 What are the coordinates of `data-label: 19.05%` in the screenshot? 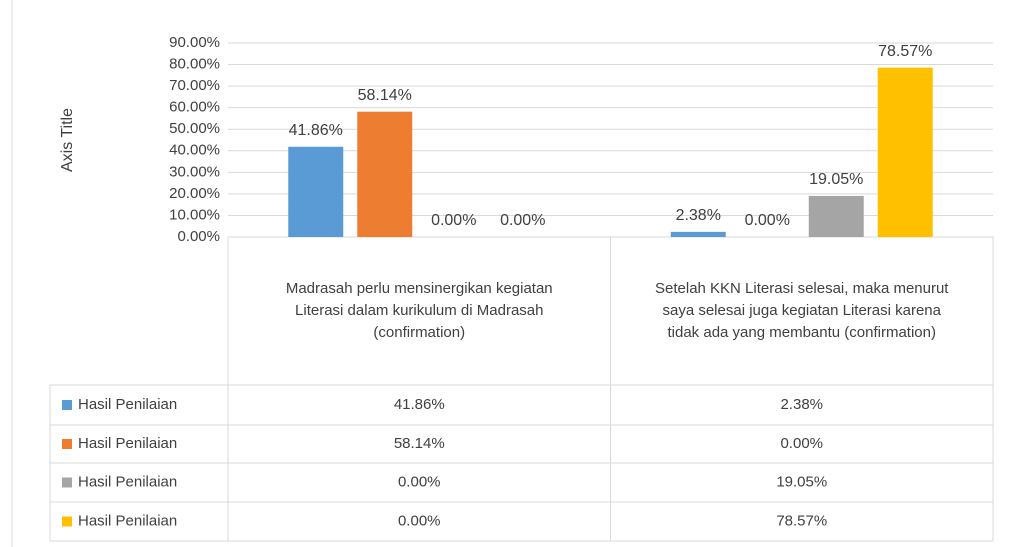 It's located at (836, 179).